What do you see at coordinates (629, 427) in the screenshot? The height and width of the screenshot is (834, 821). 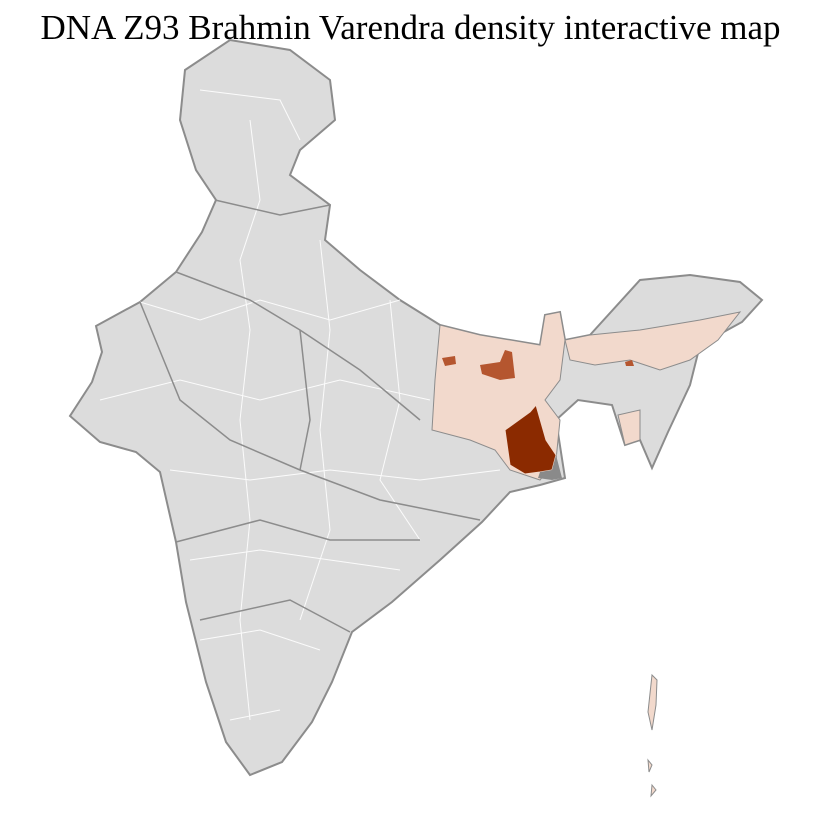 I see `low-density-region-tripura` at bounding box center [629, 427].